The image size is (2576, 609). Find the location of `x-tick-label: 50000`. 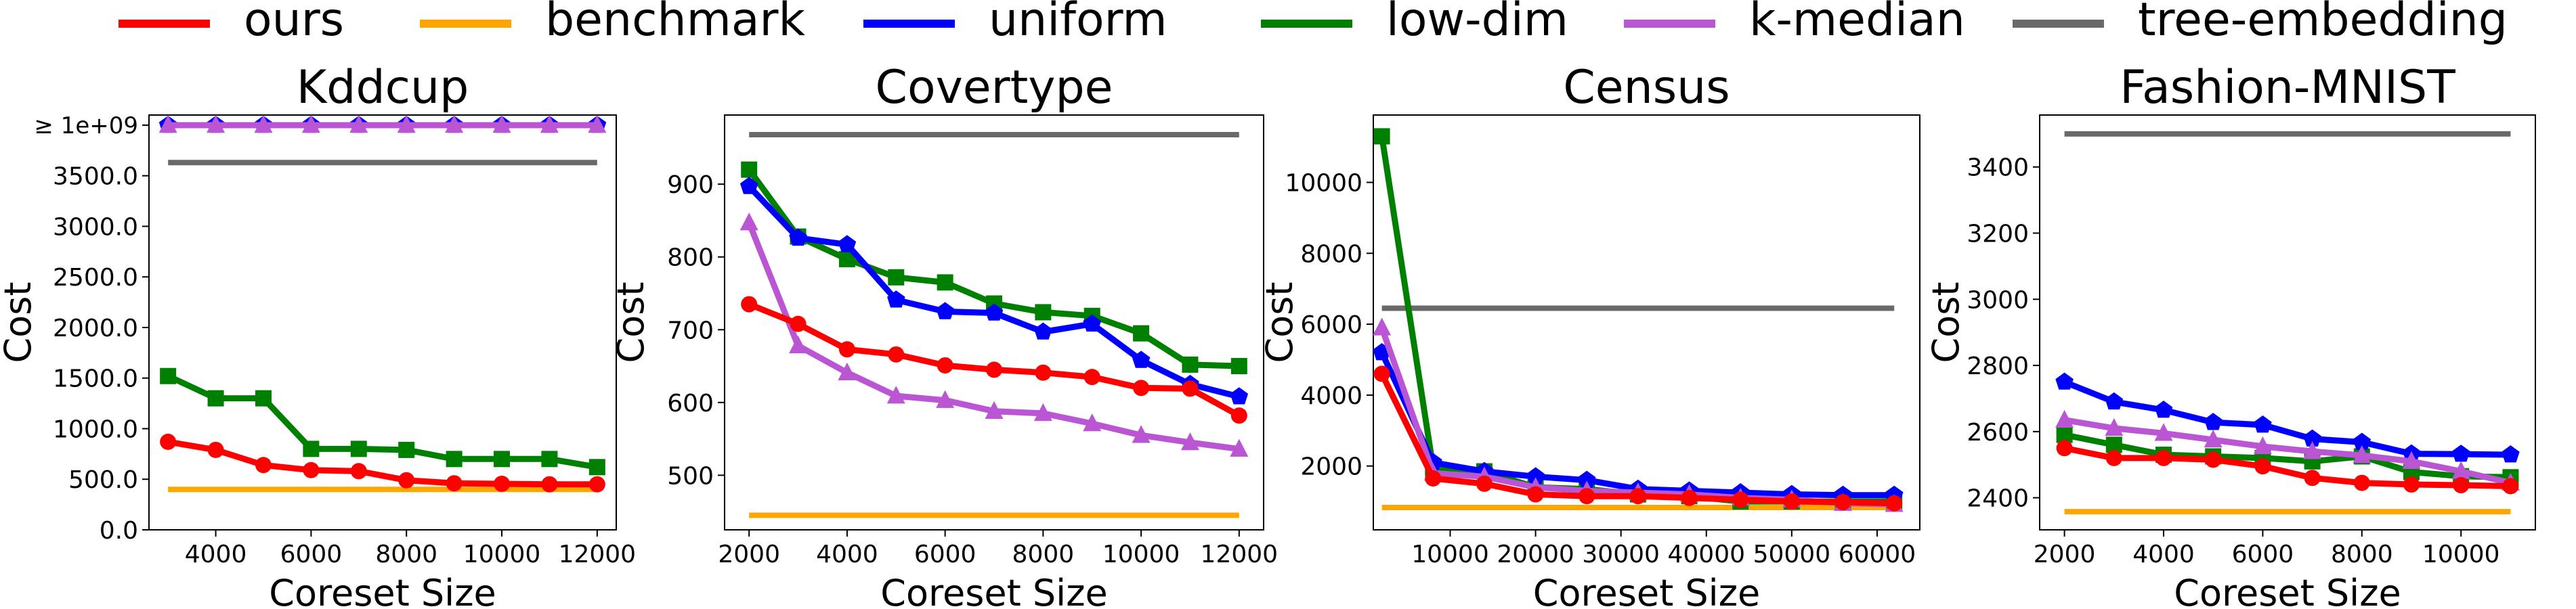

x-tick-label: 50000 is located at coordinates (1792, 554).